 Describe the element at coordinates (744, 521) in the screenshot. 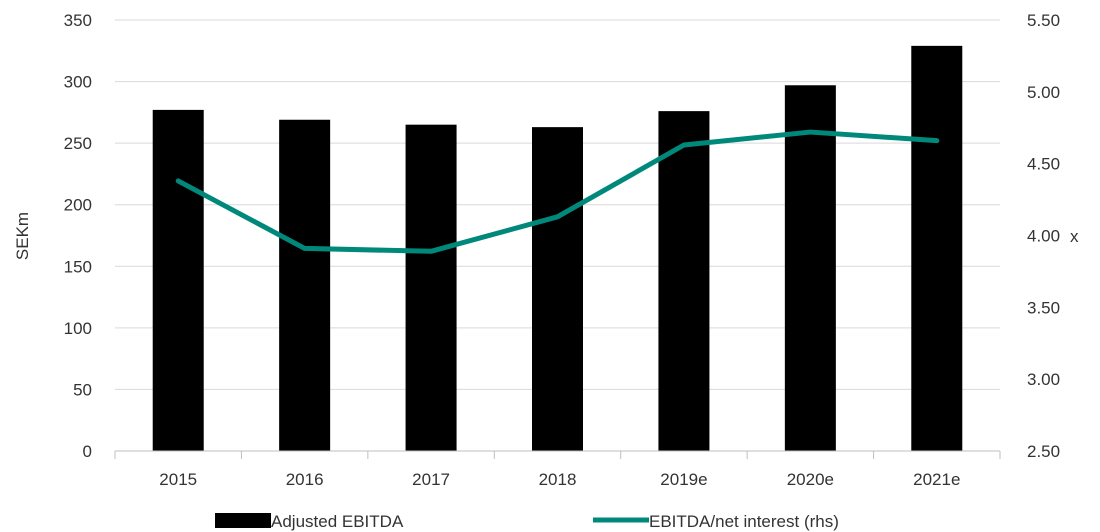

I see `legend-line-label: EBITDA/net interest (rhs)` at that location.